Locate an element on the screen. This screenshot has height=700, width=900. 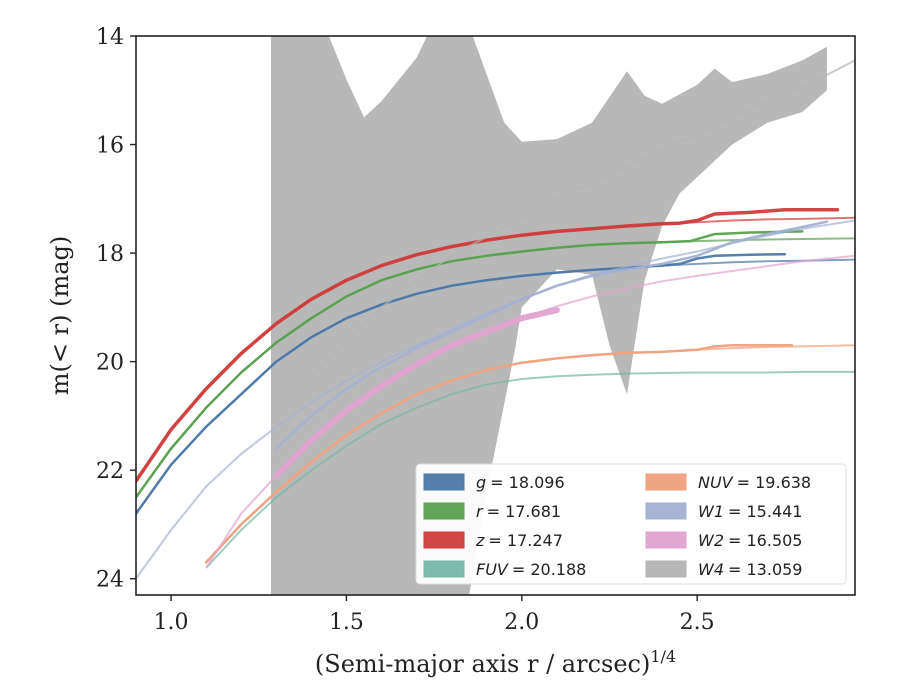
legend-label-fuv: FUV = 20.188 is located at coordinates (531, 569).